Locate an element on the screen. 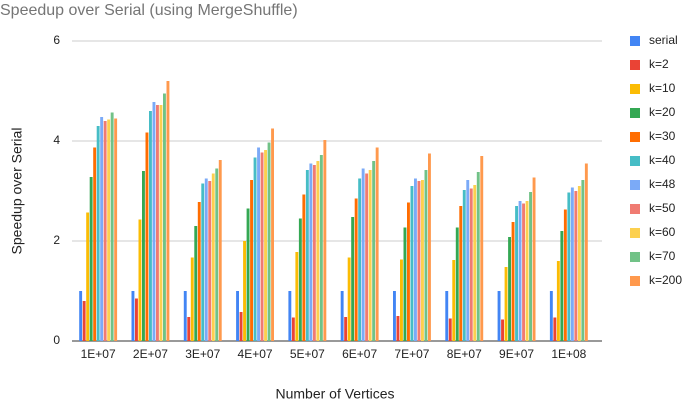  x-tick-label: 1E+07 is located at coordinates (98, 354).